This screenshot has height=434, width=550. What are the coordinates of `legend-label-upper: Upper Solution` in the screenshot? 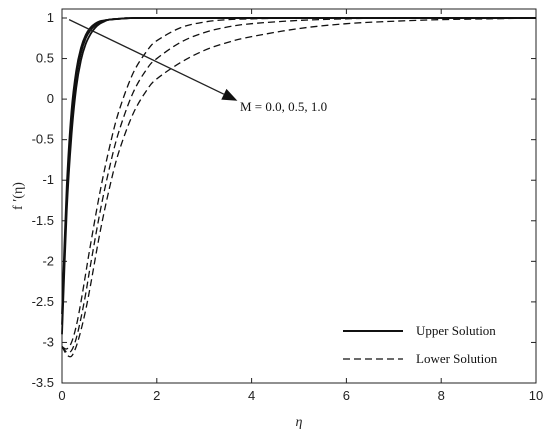 It's located at (456, 330).